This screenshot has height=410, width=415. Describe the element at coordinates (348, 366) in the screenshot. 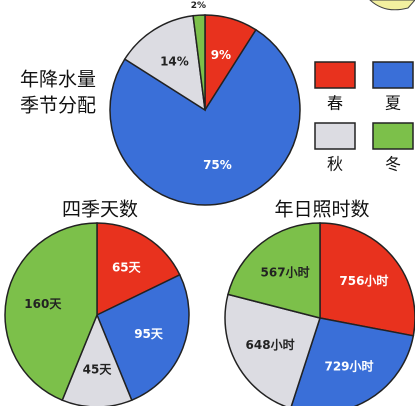

I see `slice-label: 729小时` at that location.